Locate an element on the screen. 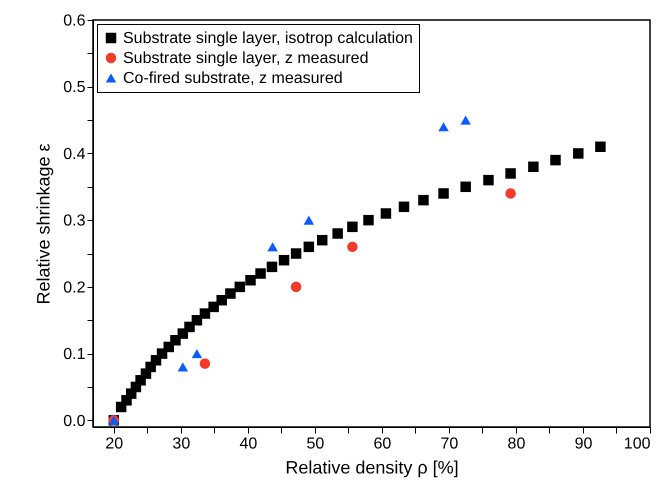 The height and width of the screenshot is (496, 662). y-tick-label: 0.5 is located at coordinates (74, 87).